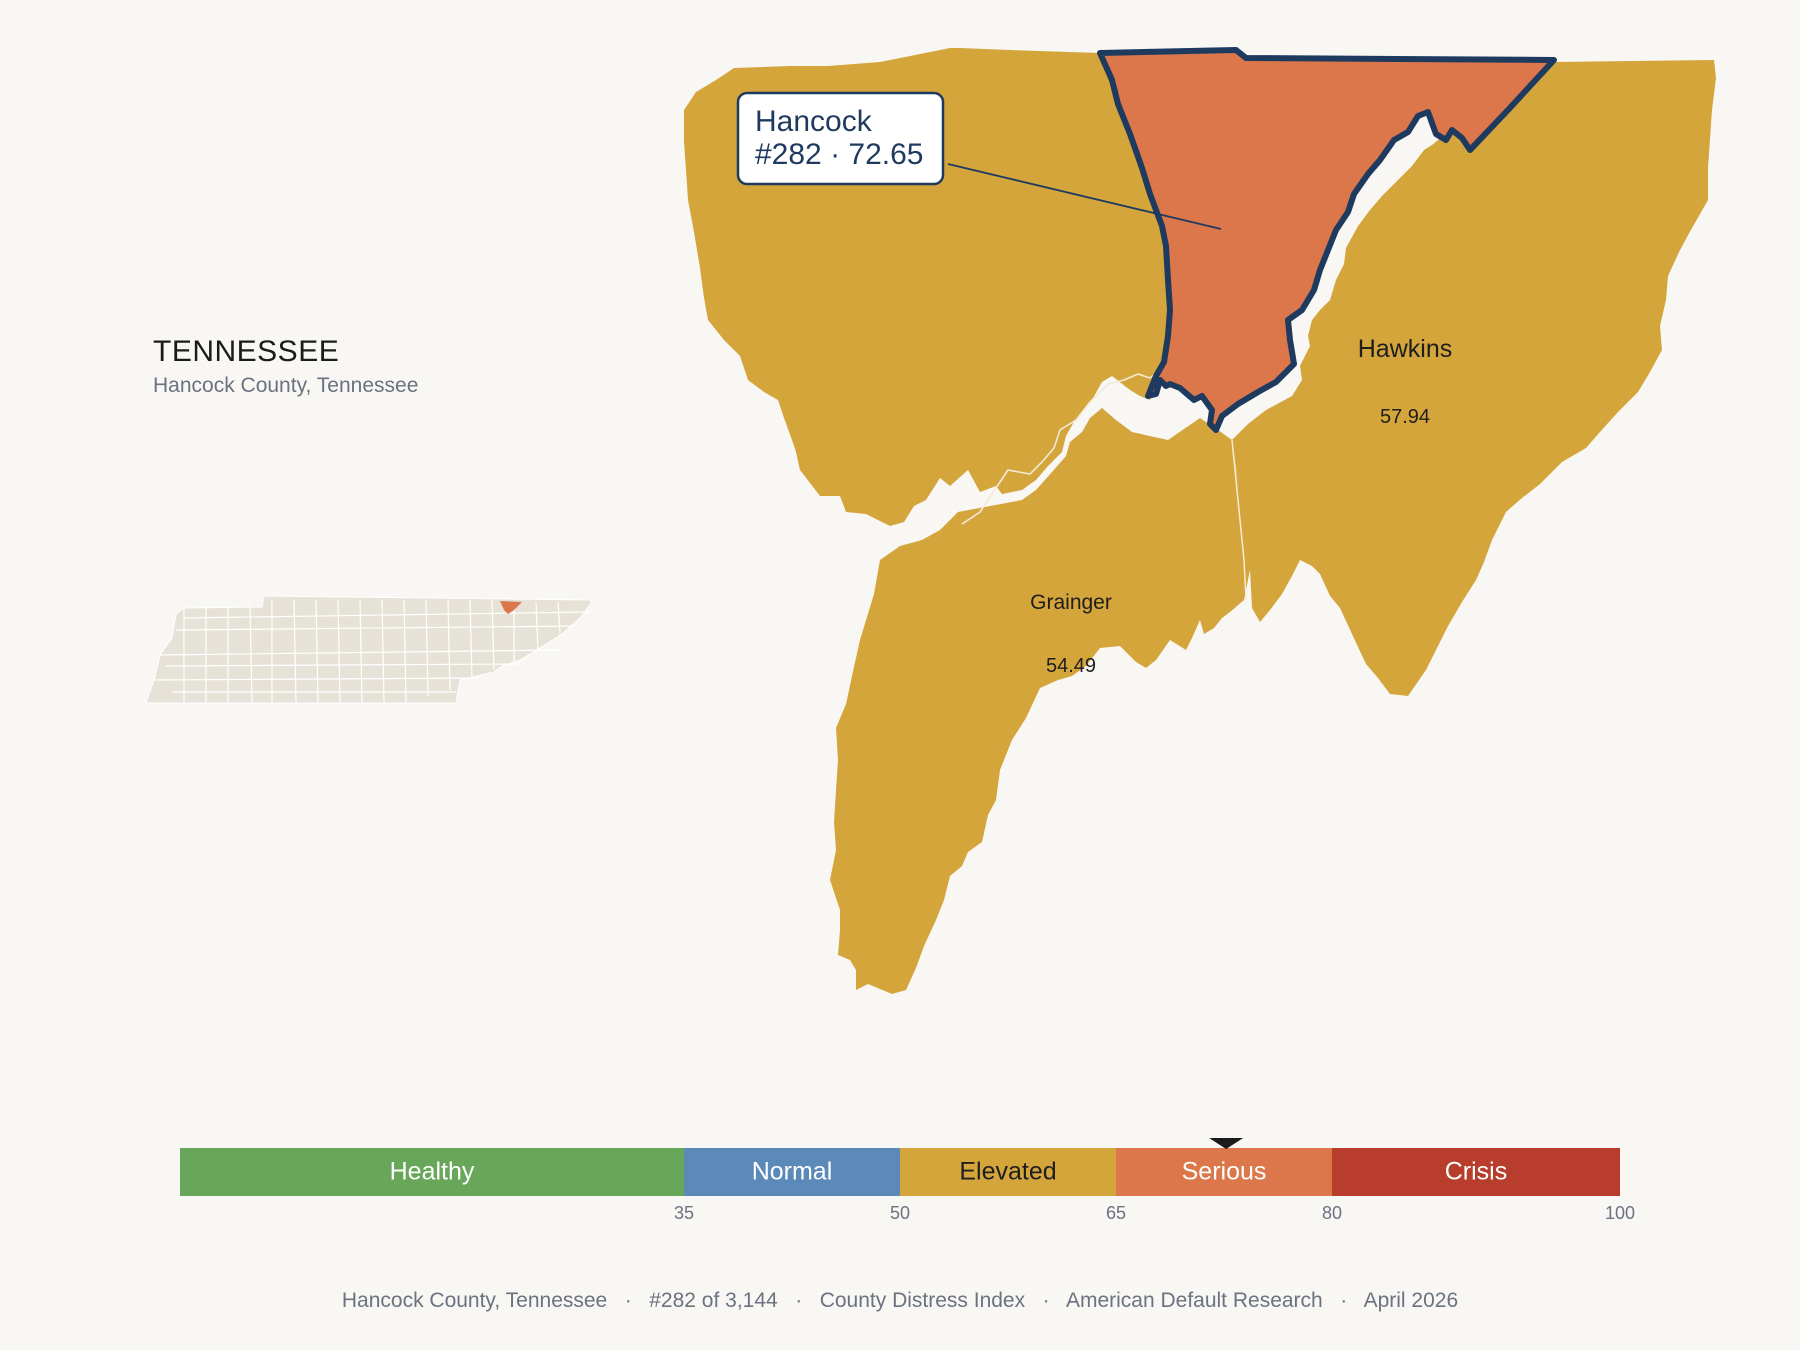 This screenshot has height=1350, width=1800. I want to click on scale-band-label-serious: Serious, so click(1224, 1172).